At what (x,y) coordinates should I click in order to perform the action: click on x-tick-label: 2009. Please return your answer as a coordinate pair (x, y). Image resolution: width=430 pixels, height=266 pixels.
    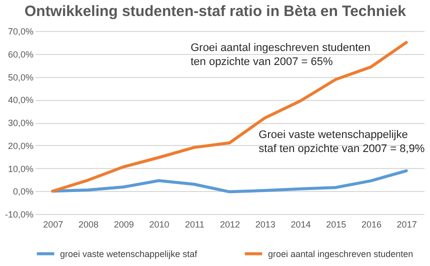
    Looking at the image, I should click on (124, 225).